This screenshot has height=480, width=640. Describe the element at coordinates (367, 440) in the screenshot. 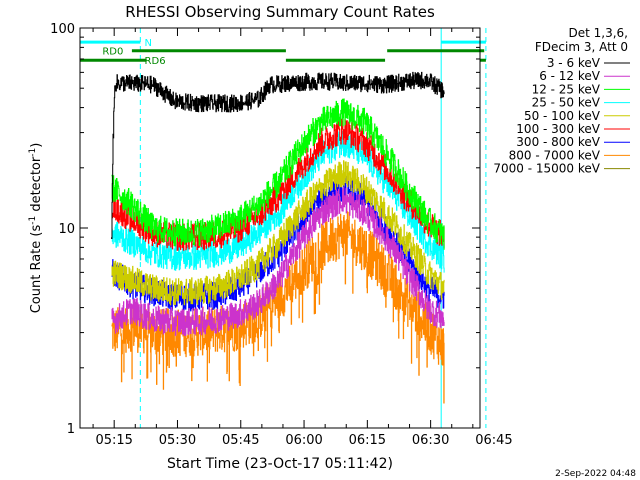

I see `x-tick-label: 06:15` at that location.